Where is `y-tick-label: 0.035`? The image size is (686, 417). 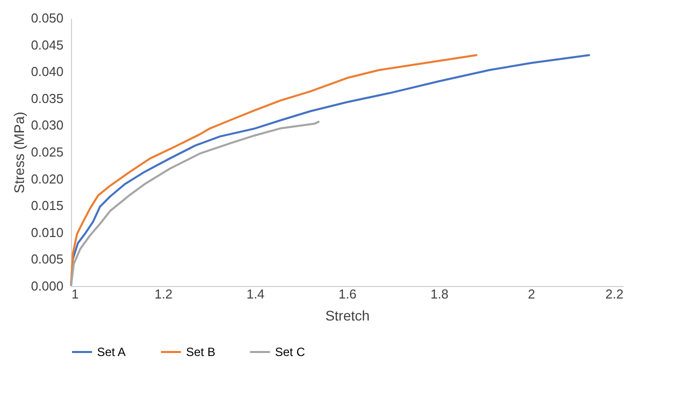 y-tick-label: 0.035 is located at coordinates (47, 98).